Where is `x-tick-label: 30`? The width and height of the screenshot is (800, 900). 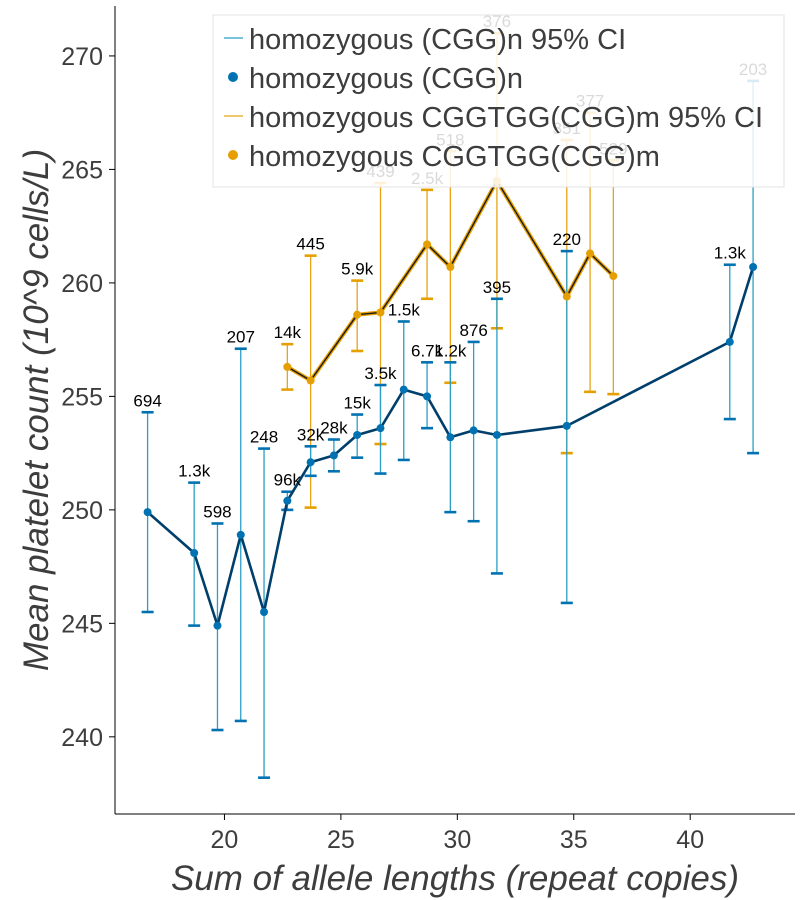 x-tick-label: 30 is located at coordinates (457, 840).